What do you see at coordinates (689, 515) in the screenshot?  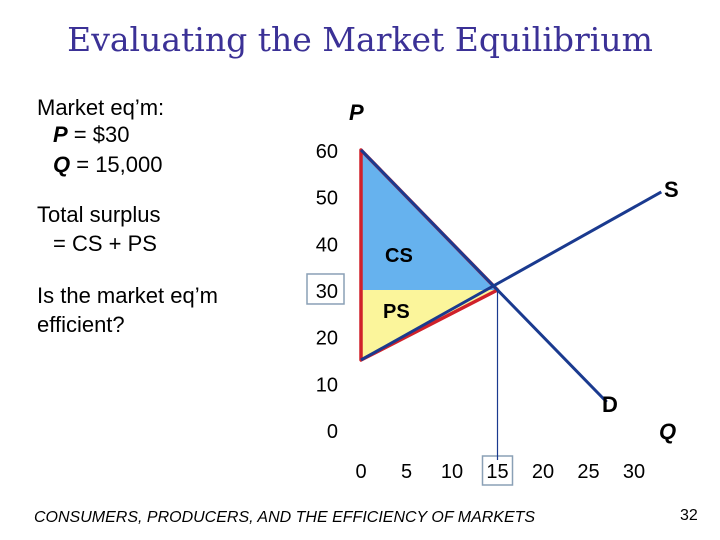 I see `page-number: 32` at bounding box center [689, 515].